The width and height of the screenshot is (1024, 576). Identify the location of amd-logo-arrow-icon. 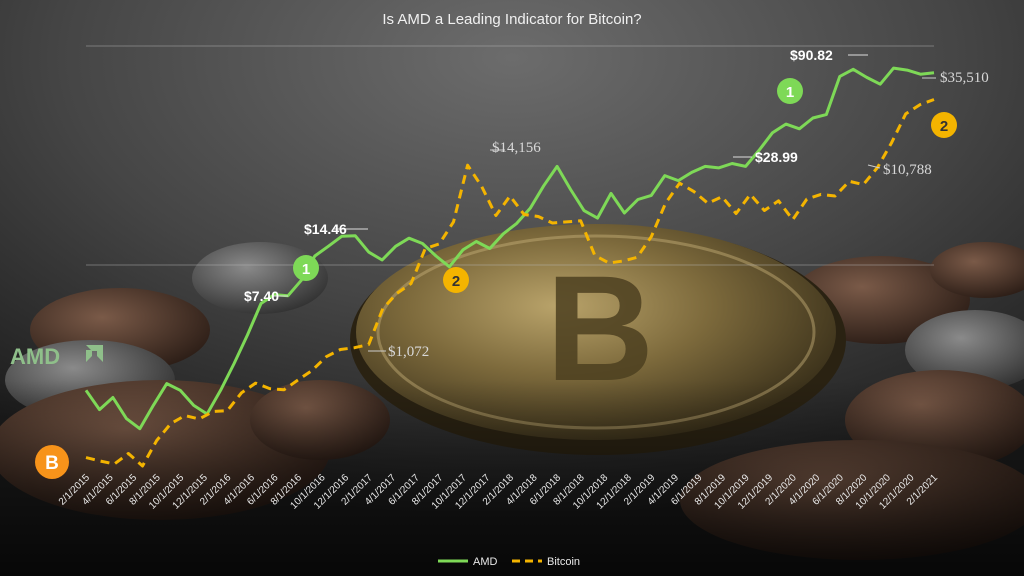
(94, 353).